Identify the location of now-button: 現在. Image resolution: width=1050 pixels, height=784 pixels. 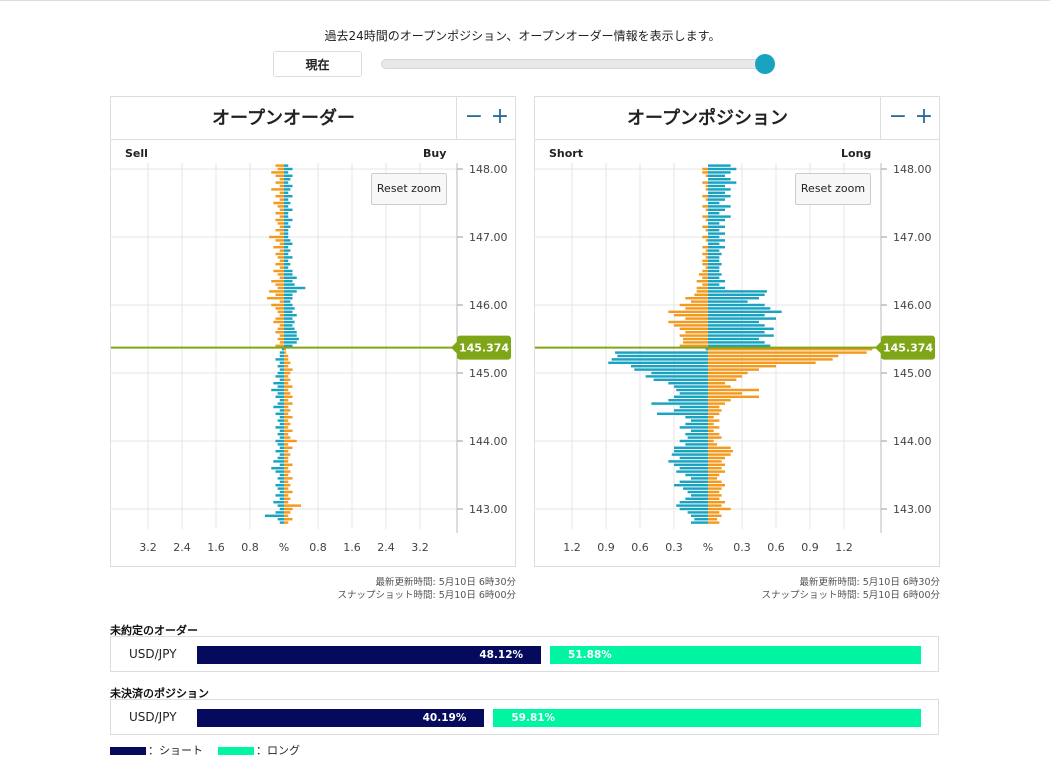
(317, 64).